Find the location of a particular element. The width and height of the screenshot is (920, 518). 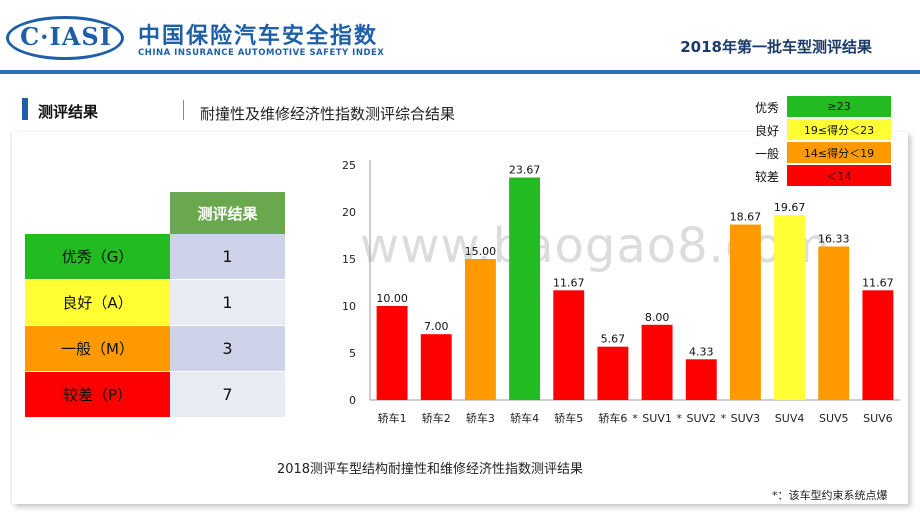

x-tick-label: SUV4 is located at coordinates (790, 418).